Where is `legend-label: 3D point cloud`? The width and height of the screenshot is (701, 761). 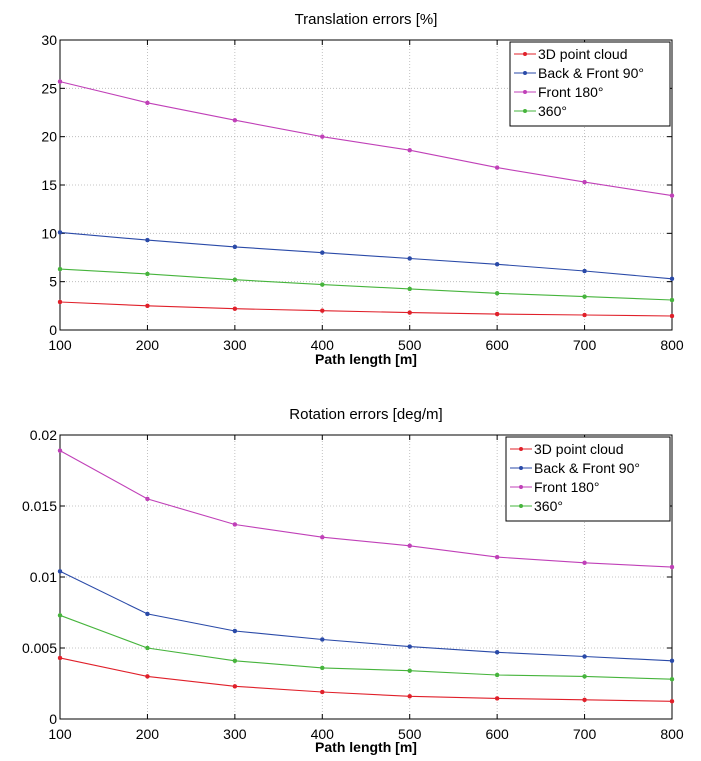
legend-label: 3D point cloud is located at coordinates (583, 54).